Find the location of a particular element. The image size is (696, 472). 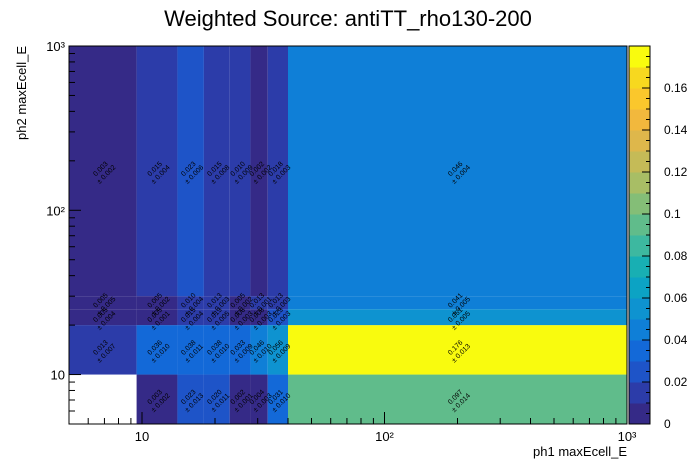

x-tick-label: 10³ is located at coordinates (627, 436).